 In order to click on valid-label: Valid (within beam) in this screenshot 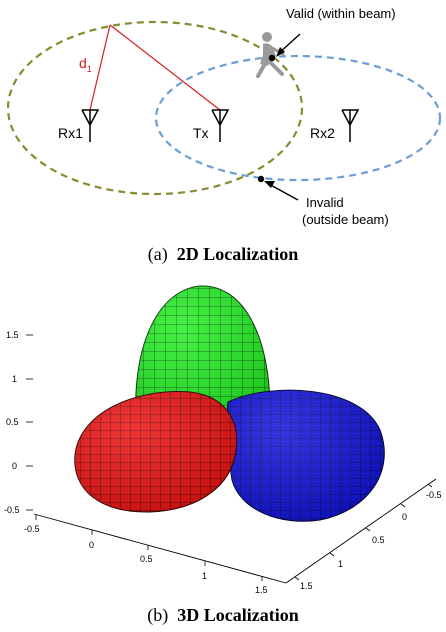, I will do `click(341, 13)`.